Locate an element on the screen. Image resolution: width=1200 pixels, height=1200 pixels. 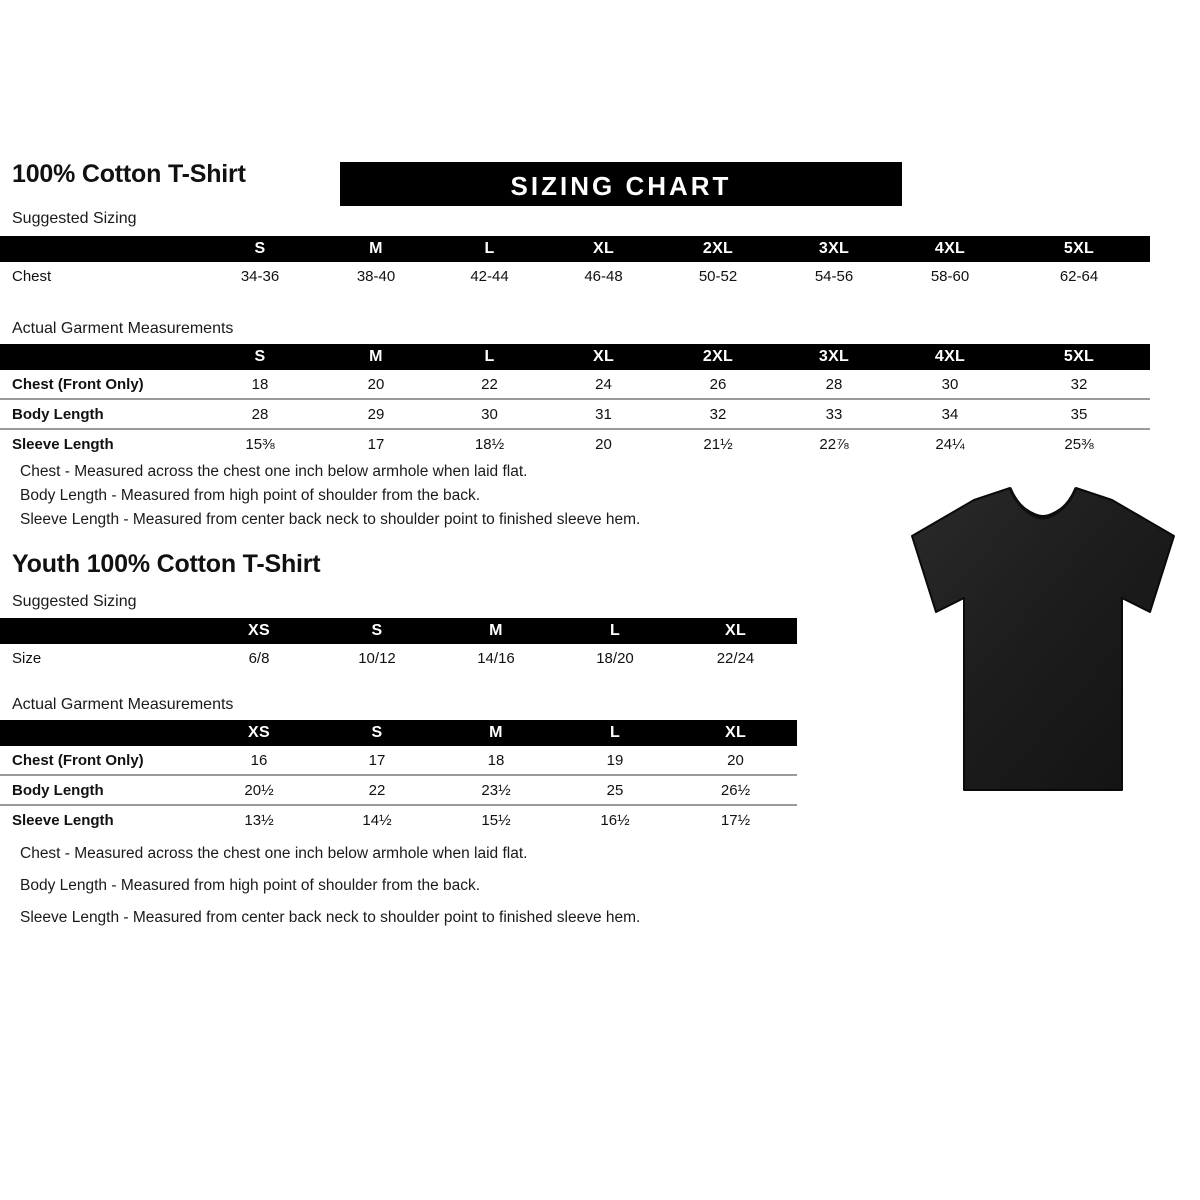
adult-suggested-cell: 54-56 is located at coordinates (834, 276).